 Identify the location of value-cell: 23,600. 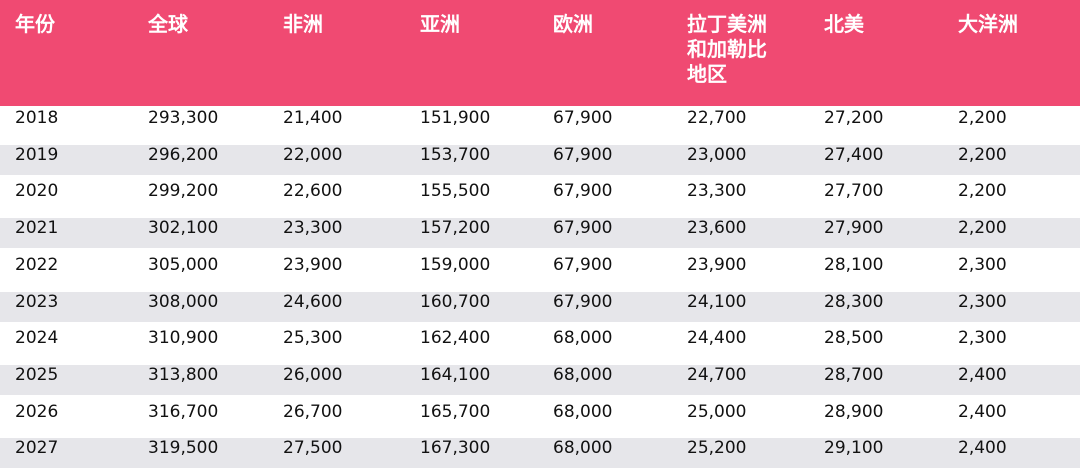
(717, 228).